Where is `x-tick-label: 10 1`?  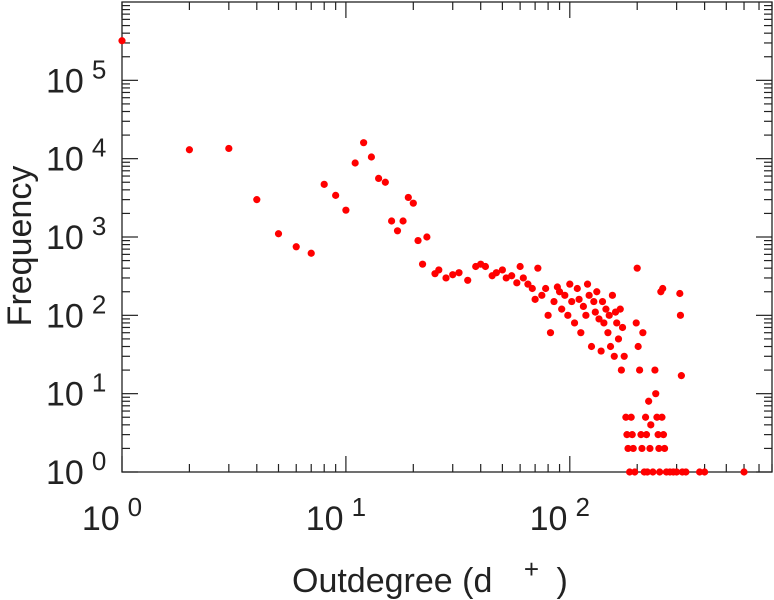
x-tick-label: 10 1 is located at coordinates (336, 515).